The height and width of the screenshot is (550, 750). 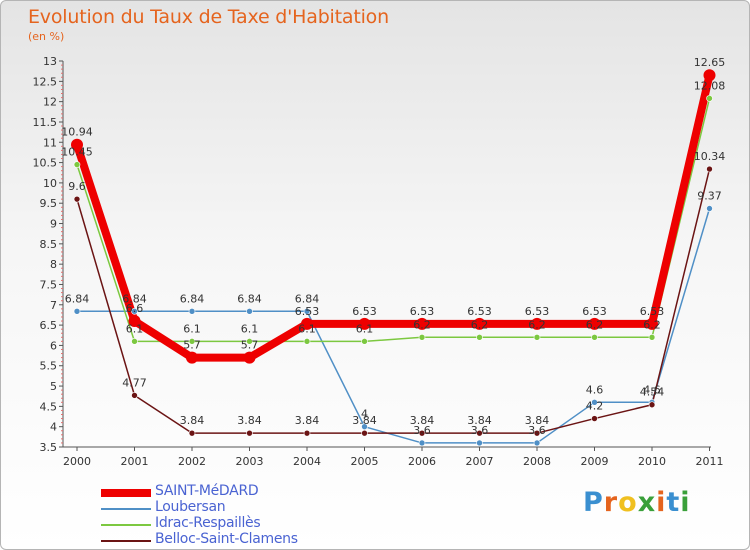 What do you see at coordinates (593, 502) in the screenshot?
I see `brand-letter: P` at bounding box center [593, 502].